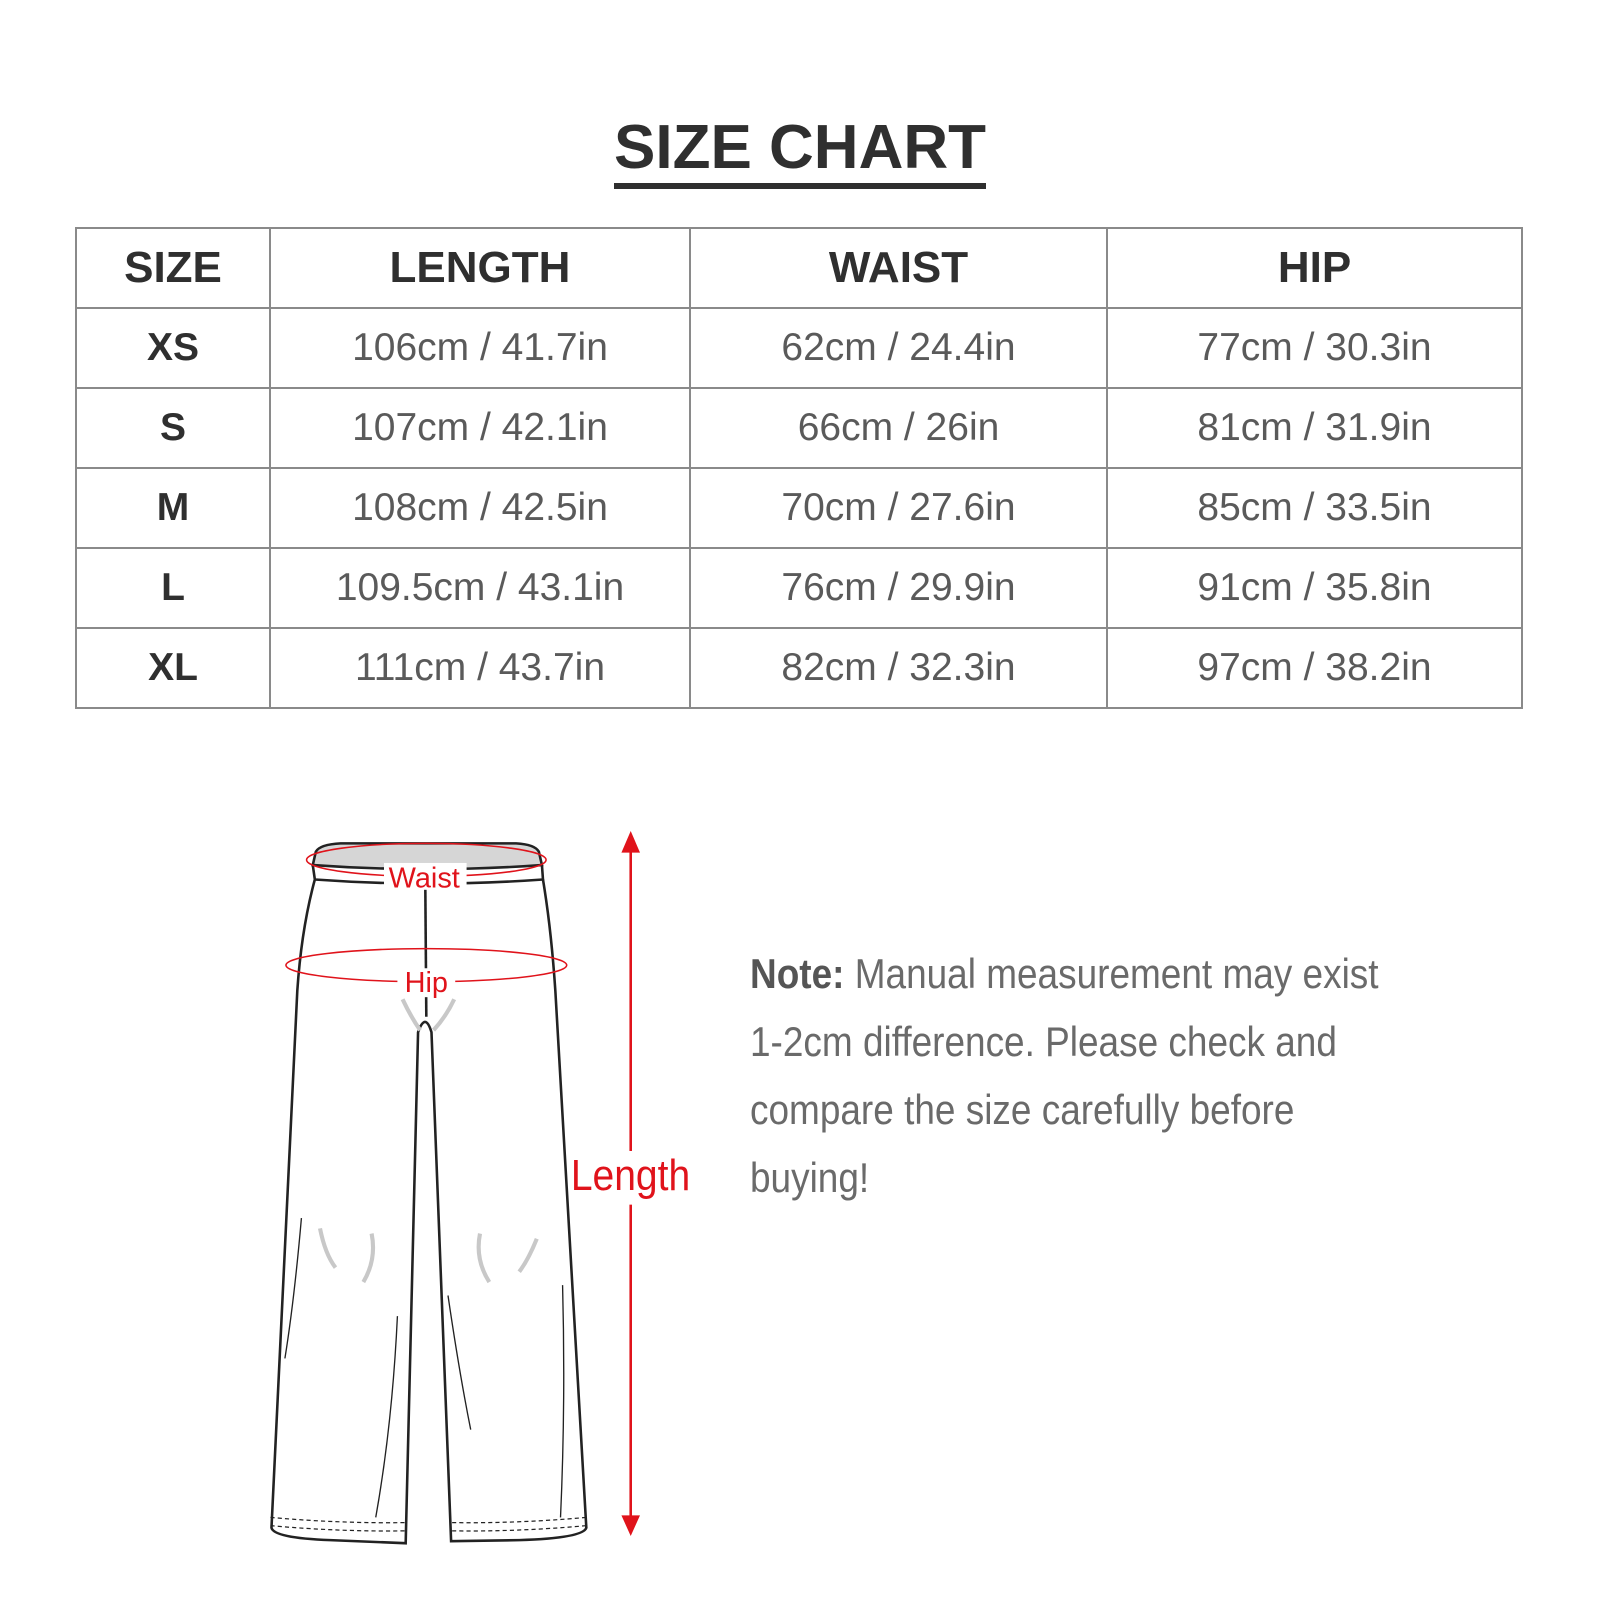 This screenshot has width=1600, height=1600. I want to click on size-cell: M, so click(173, 508).